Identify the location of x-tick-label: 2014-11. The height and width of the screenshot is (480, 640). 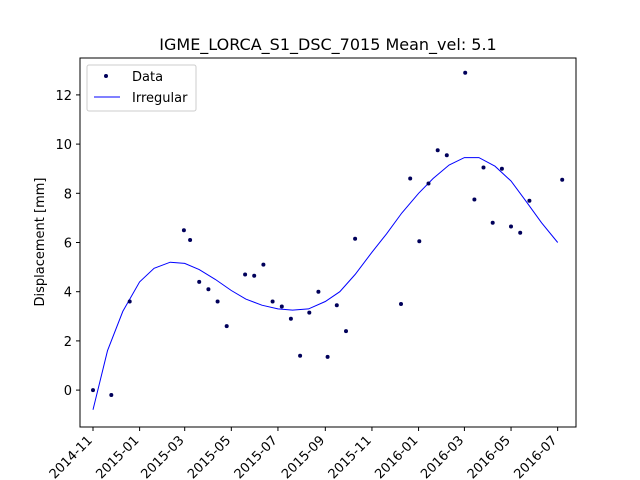
(71, 456).